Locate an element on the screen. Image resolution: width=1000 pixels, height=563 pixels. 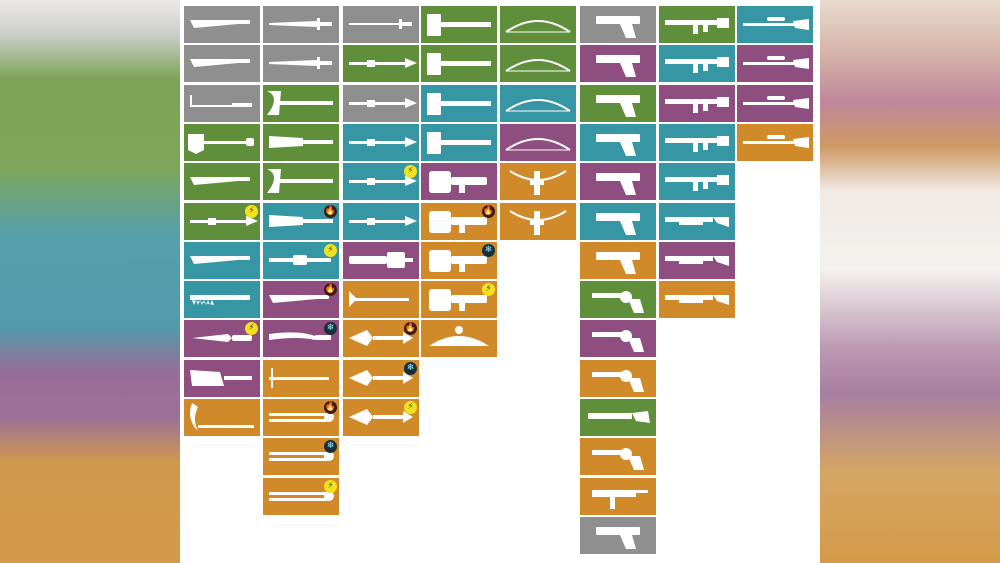
scythe-icon is located at coordinates (222, 417).